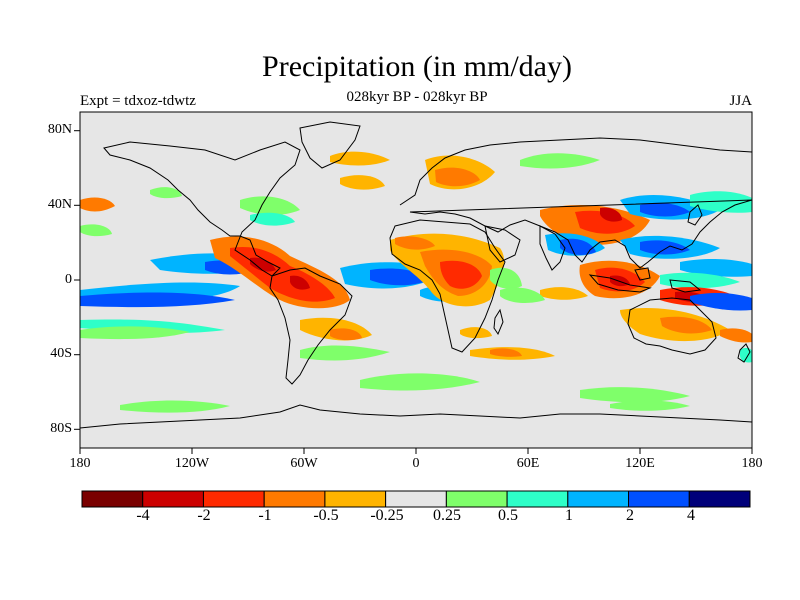  Describe the element at coordinates (417, 66) in the screenshot. I see `plot-title: Precipitation (in mm/day)` at that location.